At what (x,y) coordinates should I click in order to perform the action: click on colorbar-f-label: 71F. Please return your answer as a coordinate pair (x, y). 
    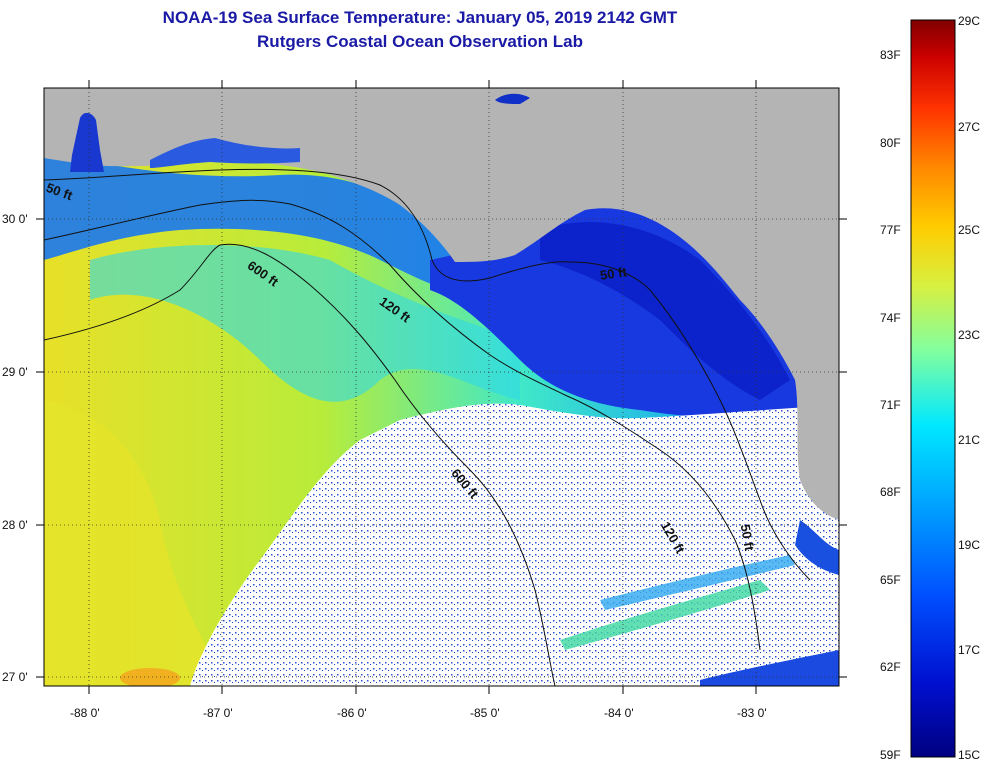
    Looking at the image, I should click on (890, 405).